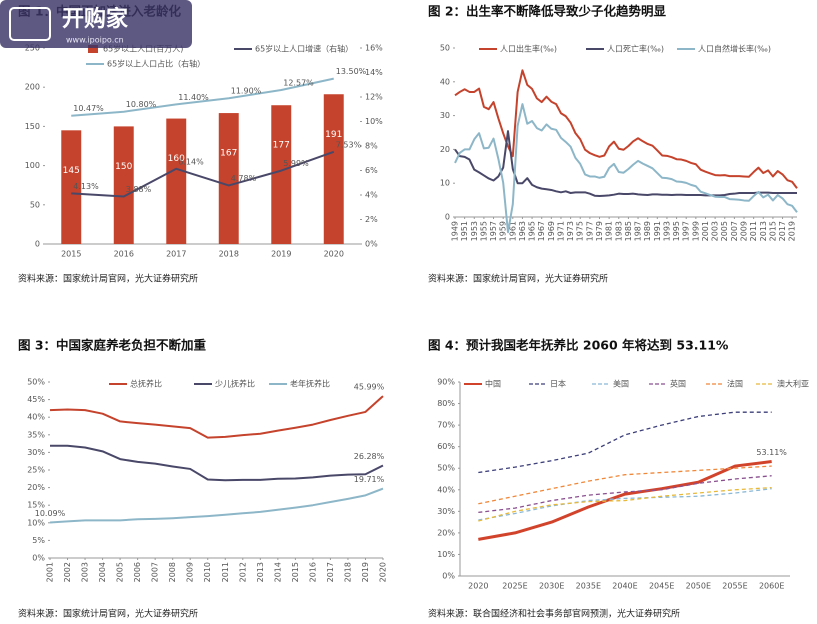 This screenshot has height=624, width=817. Describe the element at coordinates (483, 231) in the screenshot. I see `x-tick-label: 1955` at that location.